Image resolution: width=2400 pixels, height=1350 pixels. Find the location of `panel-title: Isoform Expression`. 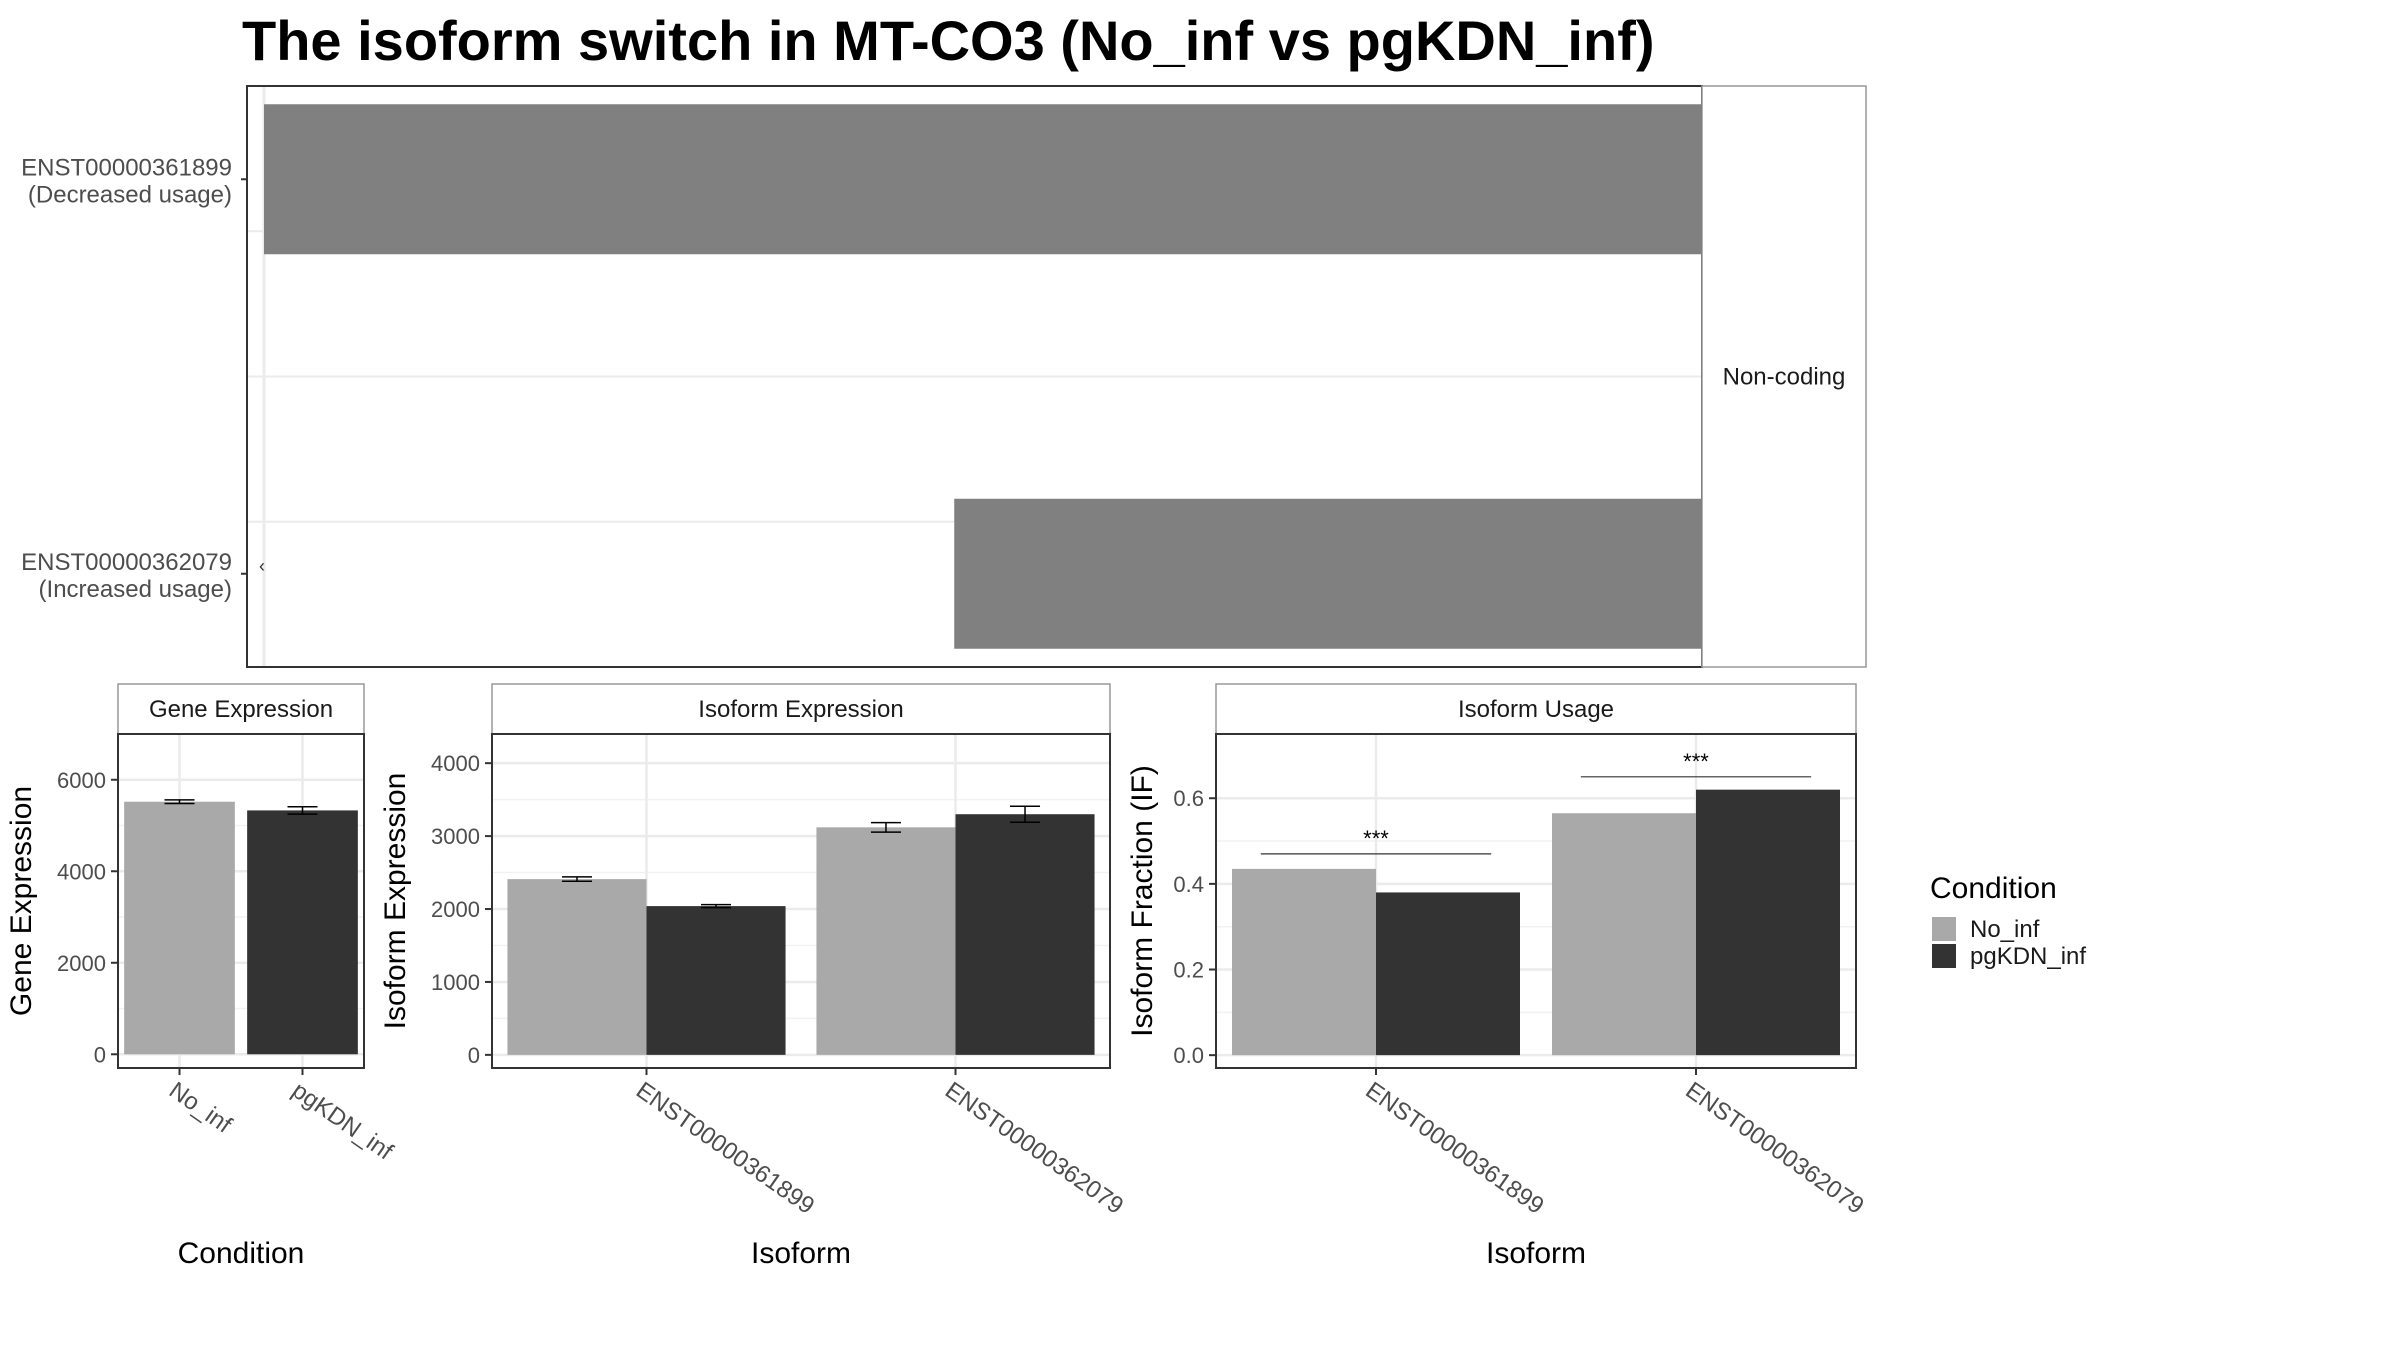

panel-title: Isoform Expression is located at coordinates (800, 709).